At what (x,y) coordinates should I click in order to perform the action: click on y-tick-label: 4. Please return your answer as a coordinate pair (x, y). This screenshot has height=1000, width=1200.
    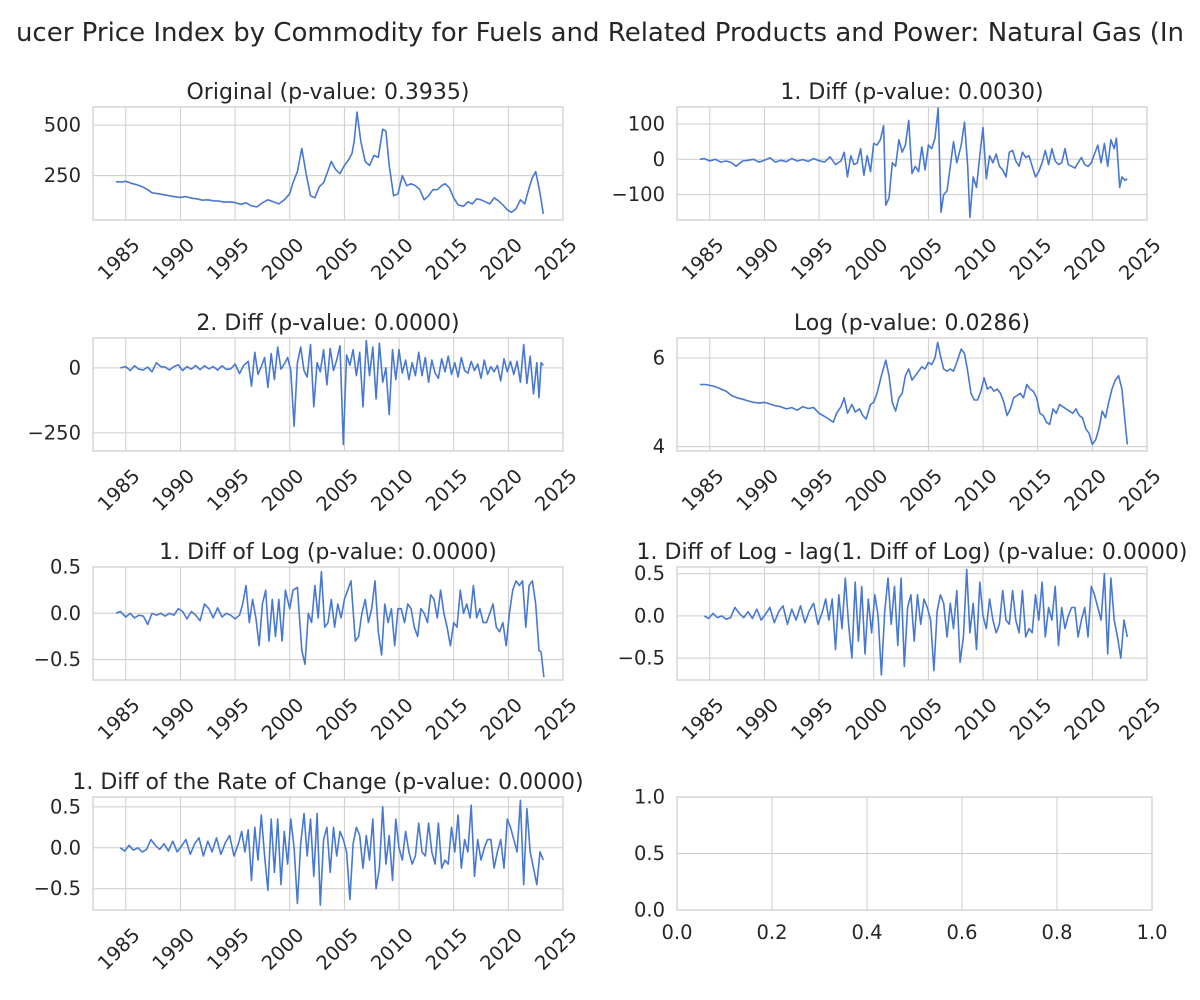
    Looking at the image, I should click on (659, 446).